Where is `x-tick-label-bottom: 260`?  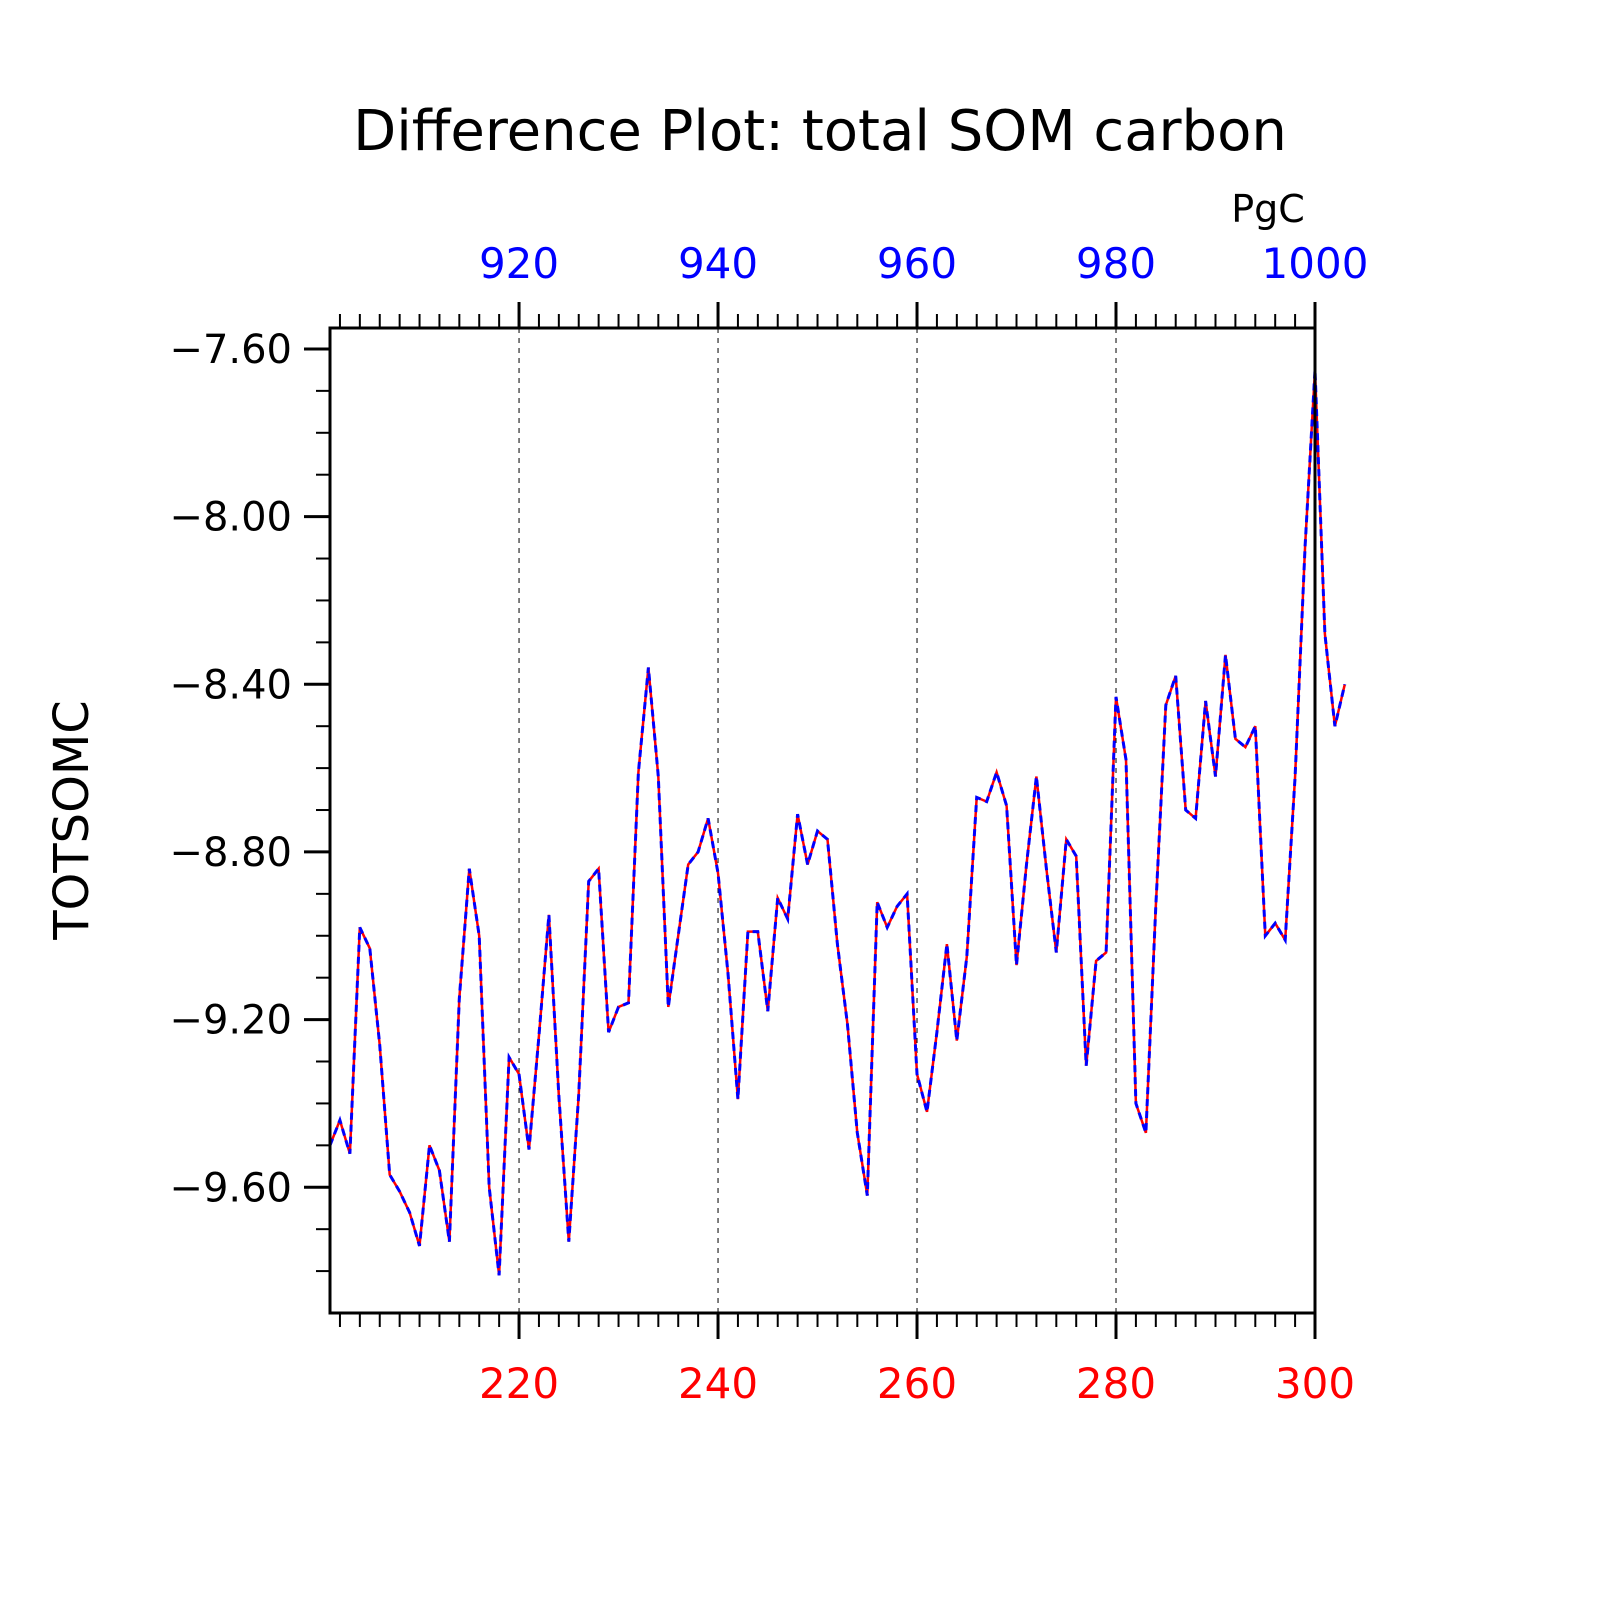 x-tick-label-bottom: 260 is located at coordinates (917, 1383).